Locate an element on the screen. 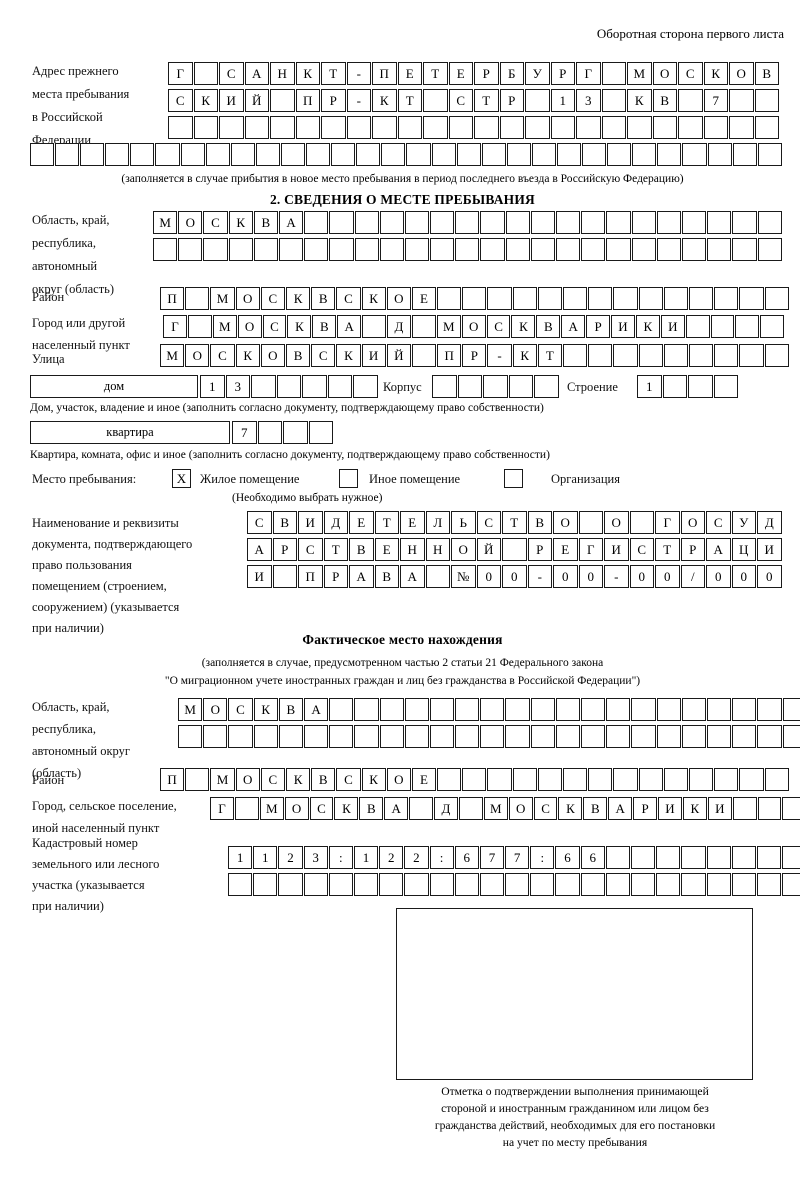  cadastral-row-1-cell-9: : is located at coordinates (441, 857).